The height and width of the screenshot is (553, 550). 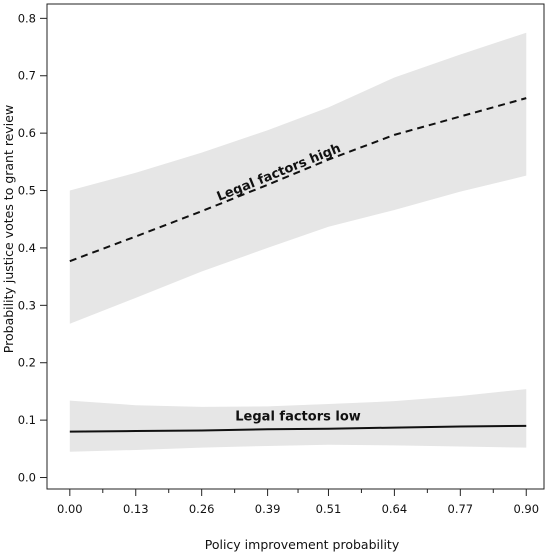 What do you see at coordinates (27, 76) in the screenshot?
I see `y-tick-label: 0.7` at bounding box center [27, 76].